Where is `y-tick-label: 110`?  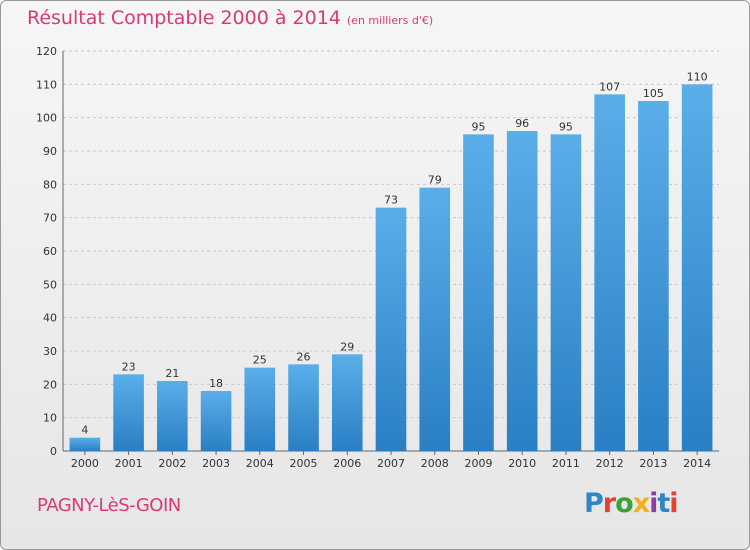 y-tick-label: 110 is located at coordinates (46, 84).